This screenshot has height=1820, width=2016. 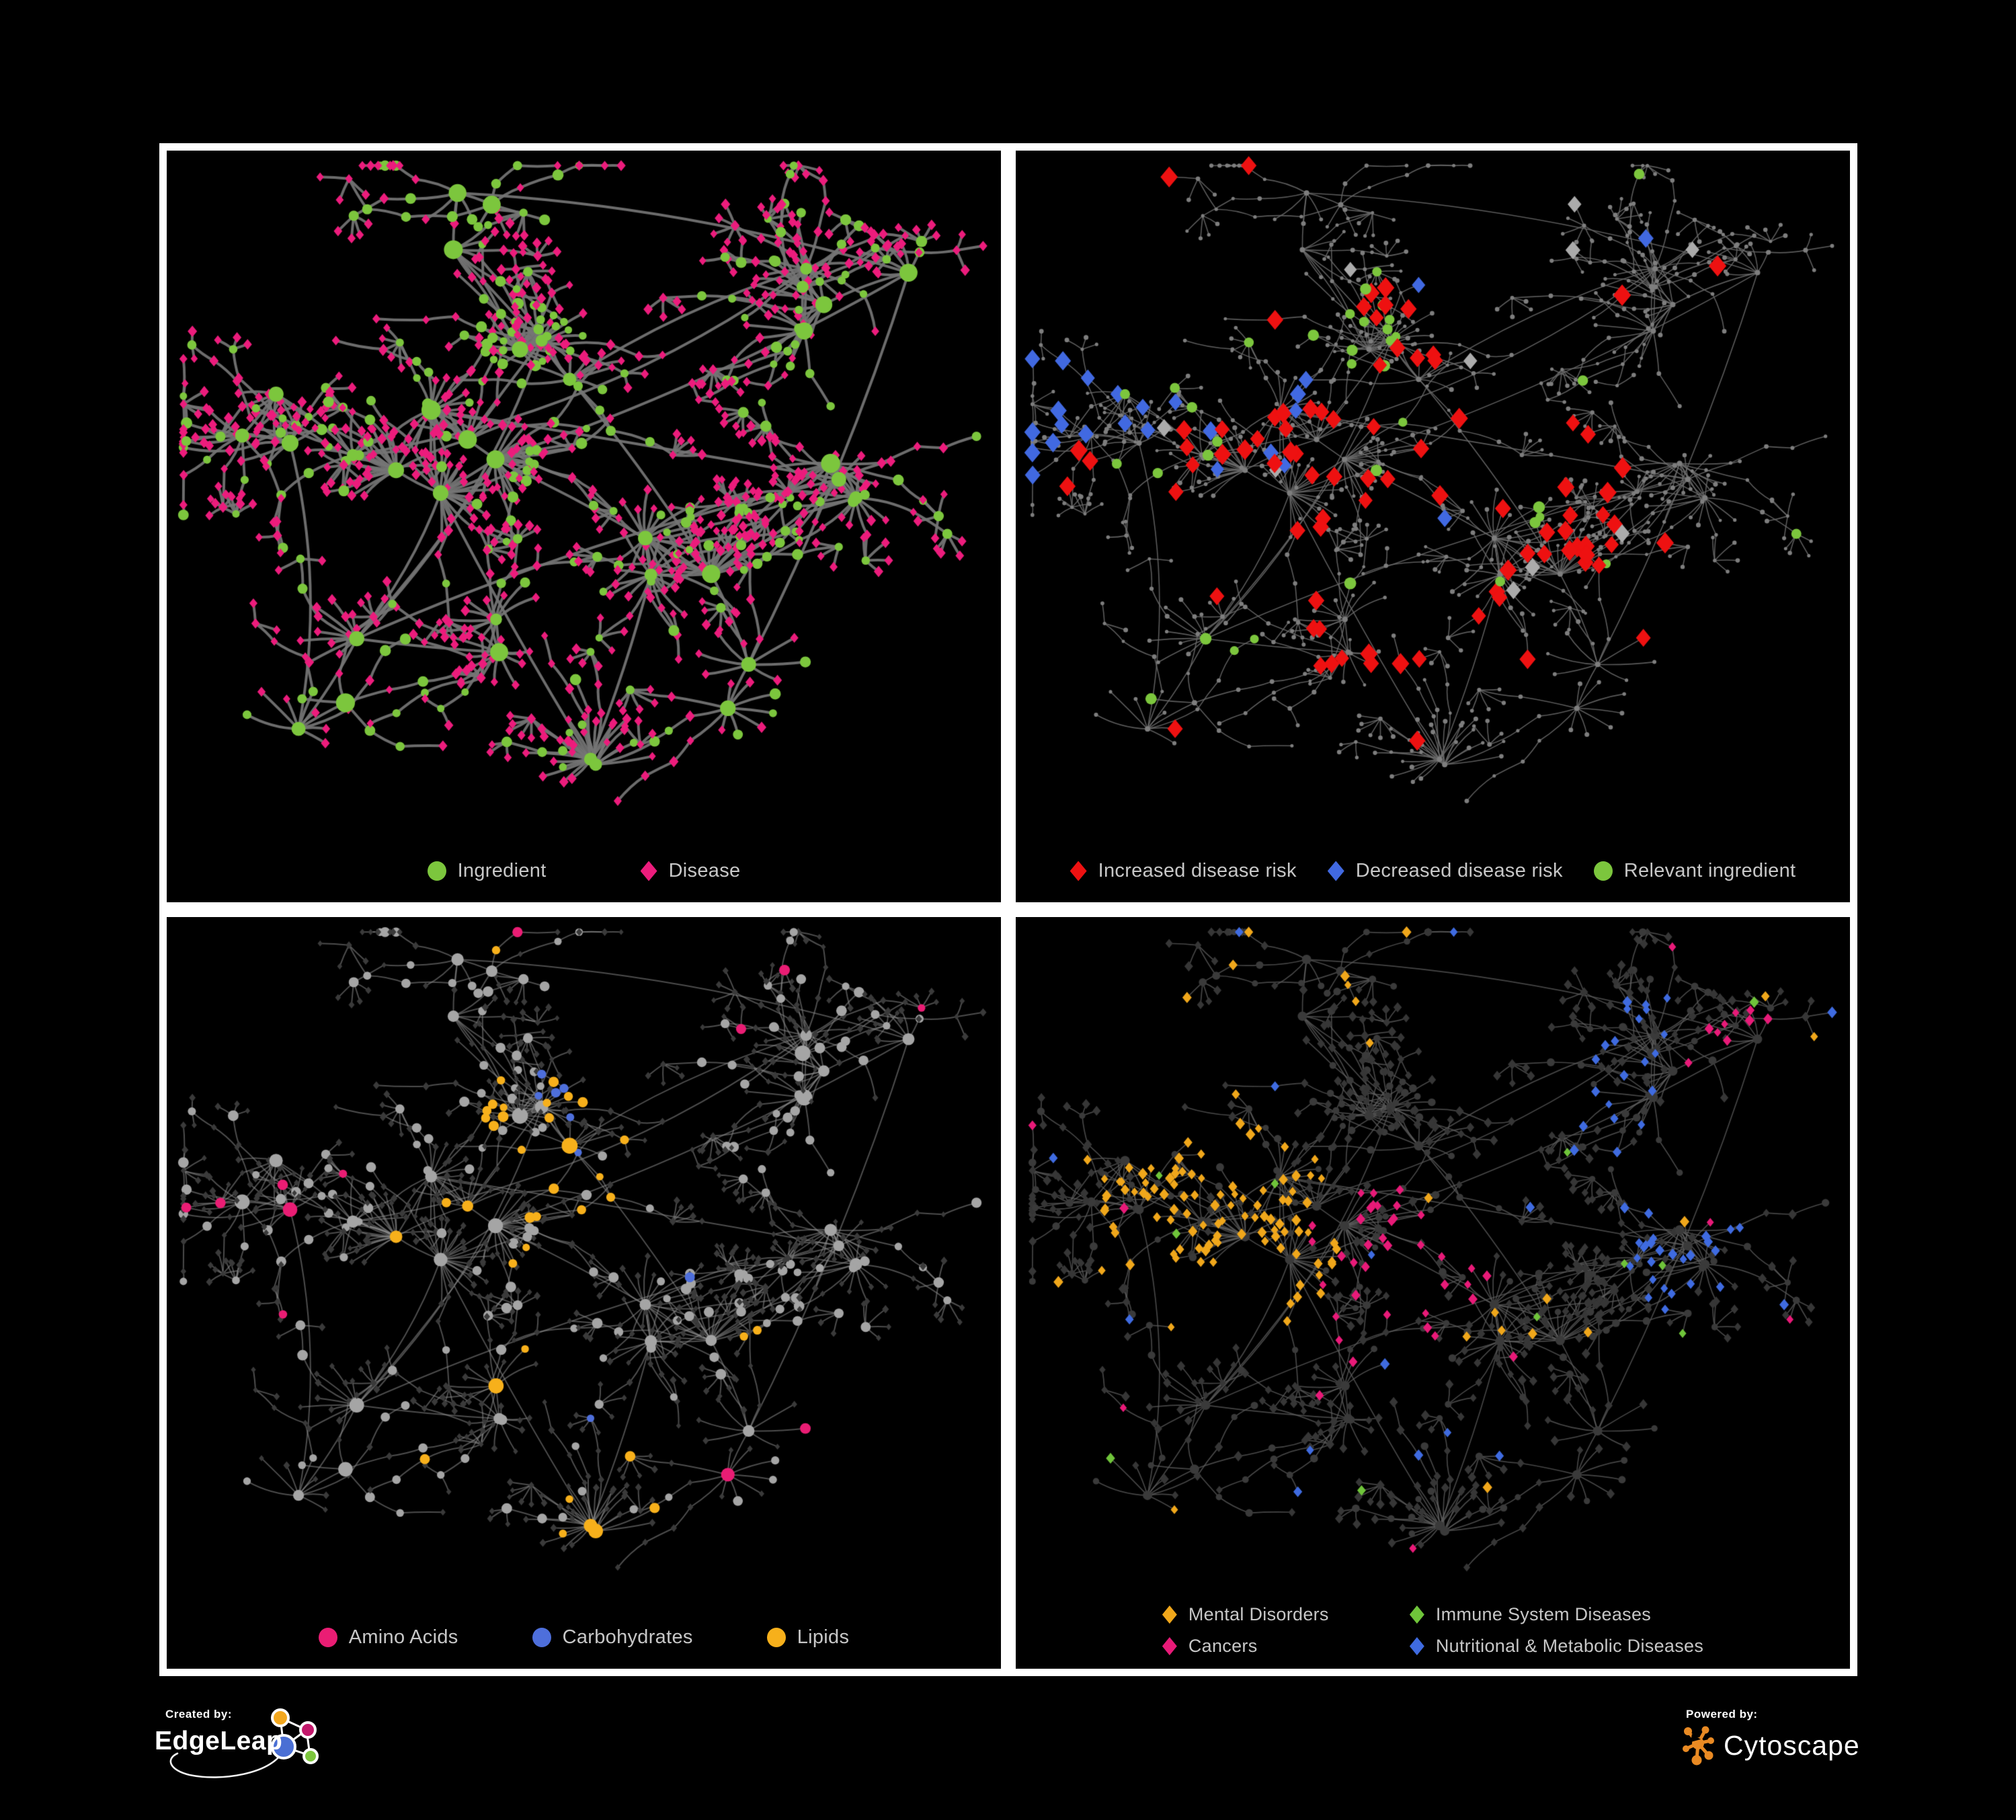 I want to click on legend-label-disease: Disease, so click(x=704, y=870).